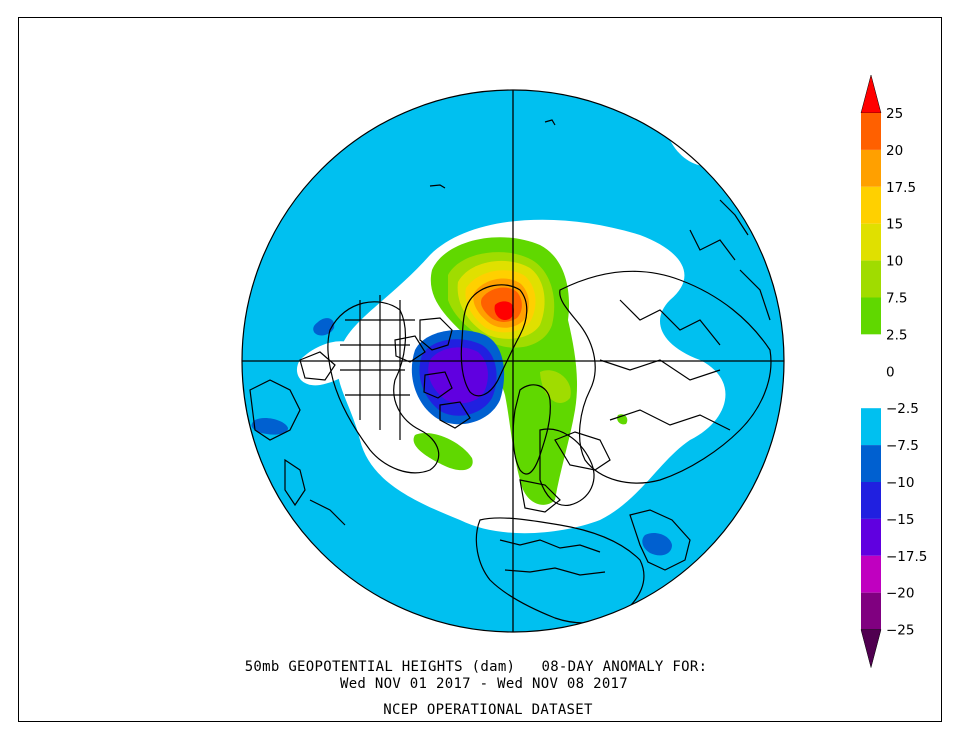 The width and height of the screenshot is (960, 742). What do you see at coordinates (871, 649) in the screenshot?
I see `colorbar-bottom-arrow` at bounding box center [871, 649].